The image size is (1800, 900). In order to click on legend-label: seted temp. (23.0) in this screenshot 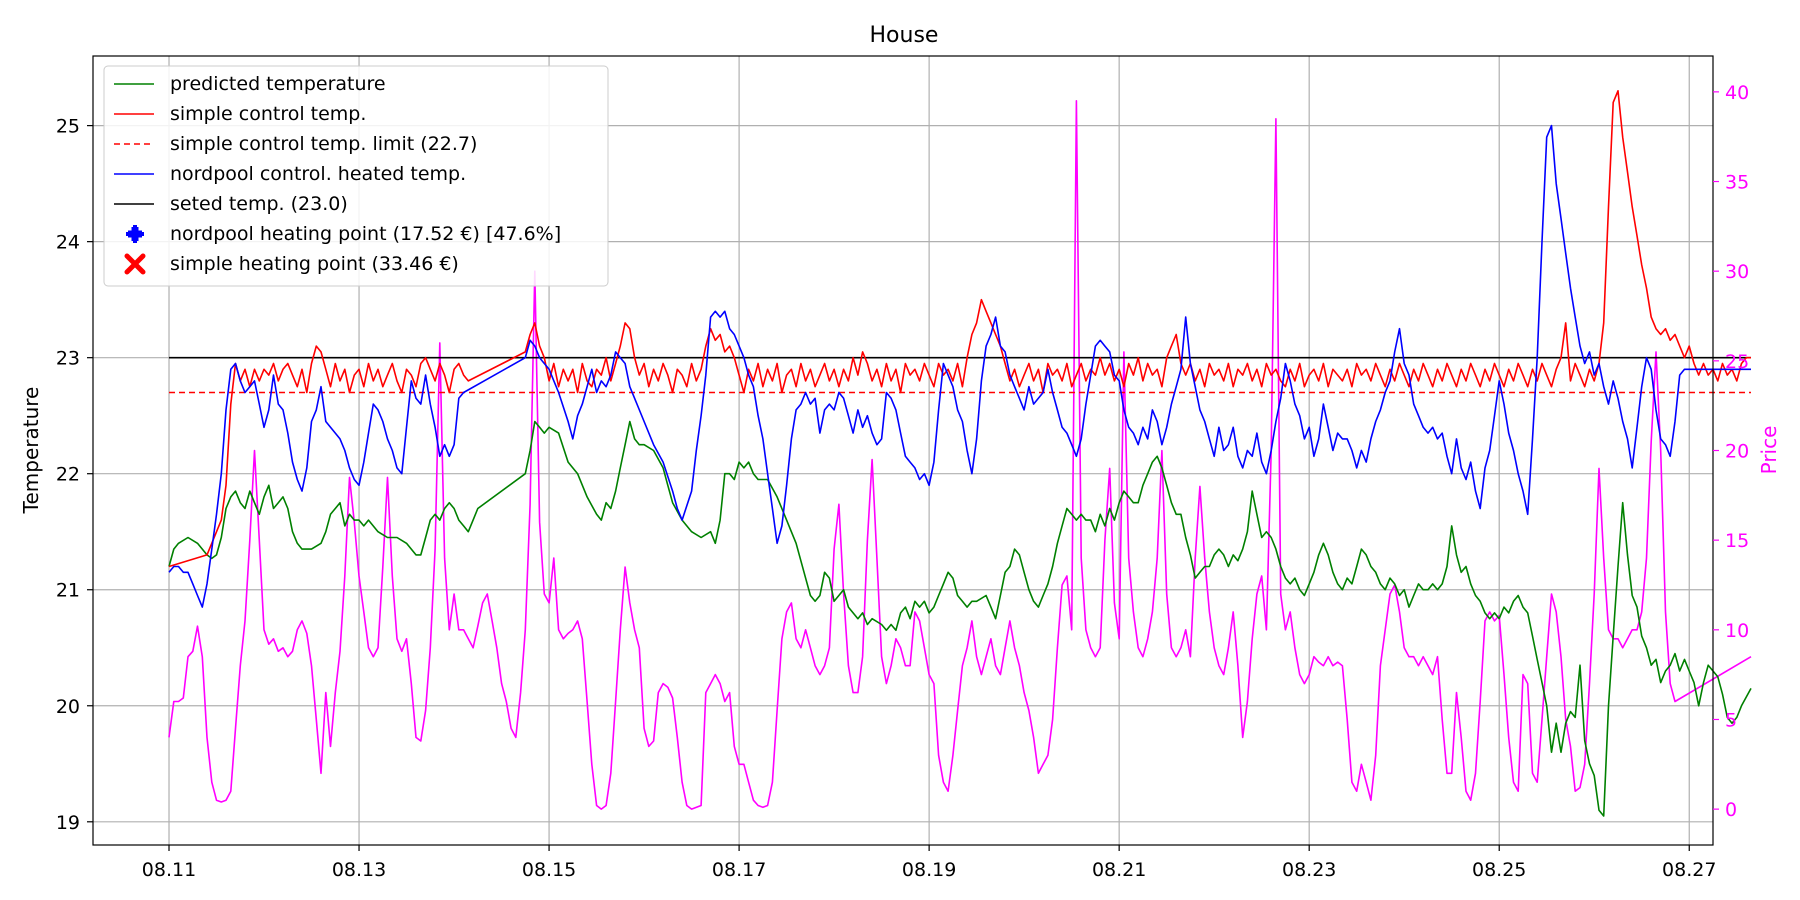, I will do `click(259, 204)`.